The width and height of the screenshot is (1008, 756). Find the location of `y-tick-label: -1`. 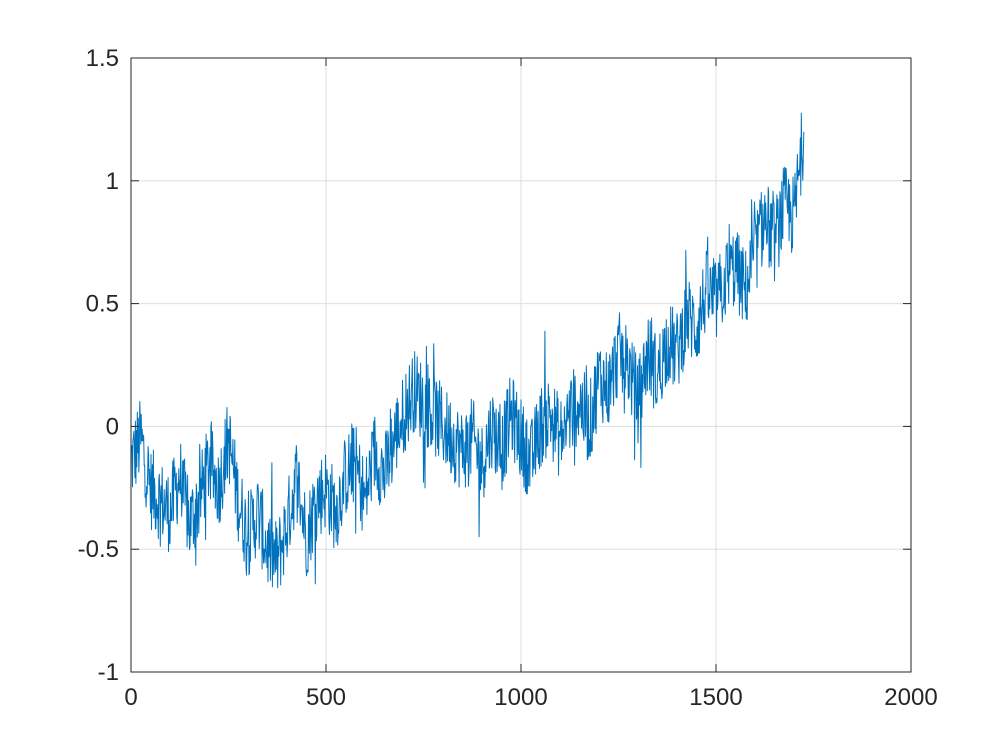

y-tick-label: -1 is located at coordinates (108, 672).